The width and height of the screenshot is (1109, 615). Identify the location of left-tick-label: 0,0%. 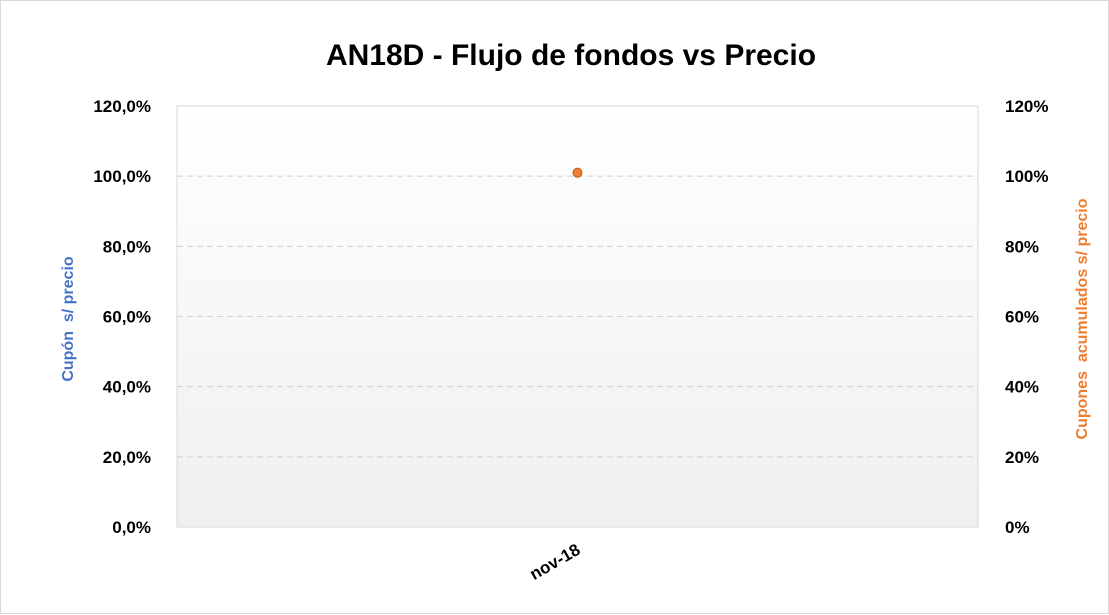
(131, 527).